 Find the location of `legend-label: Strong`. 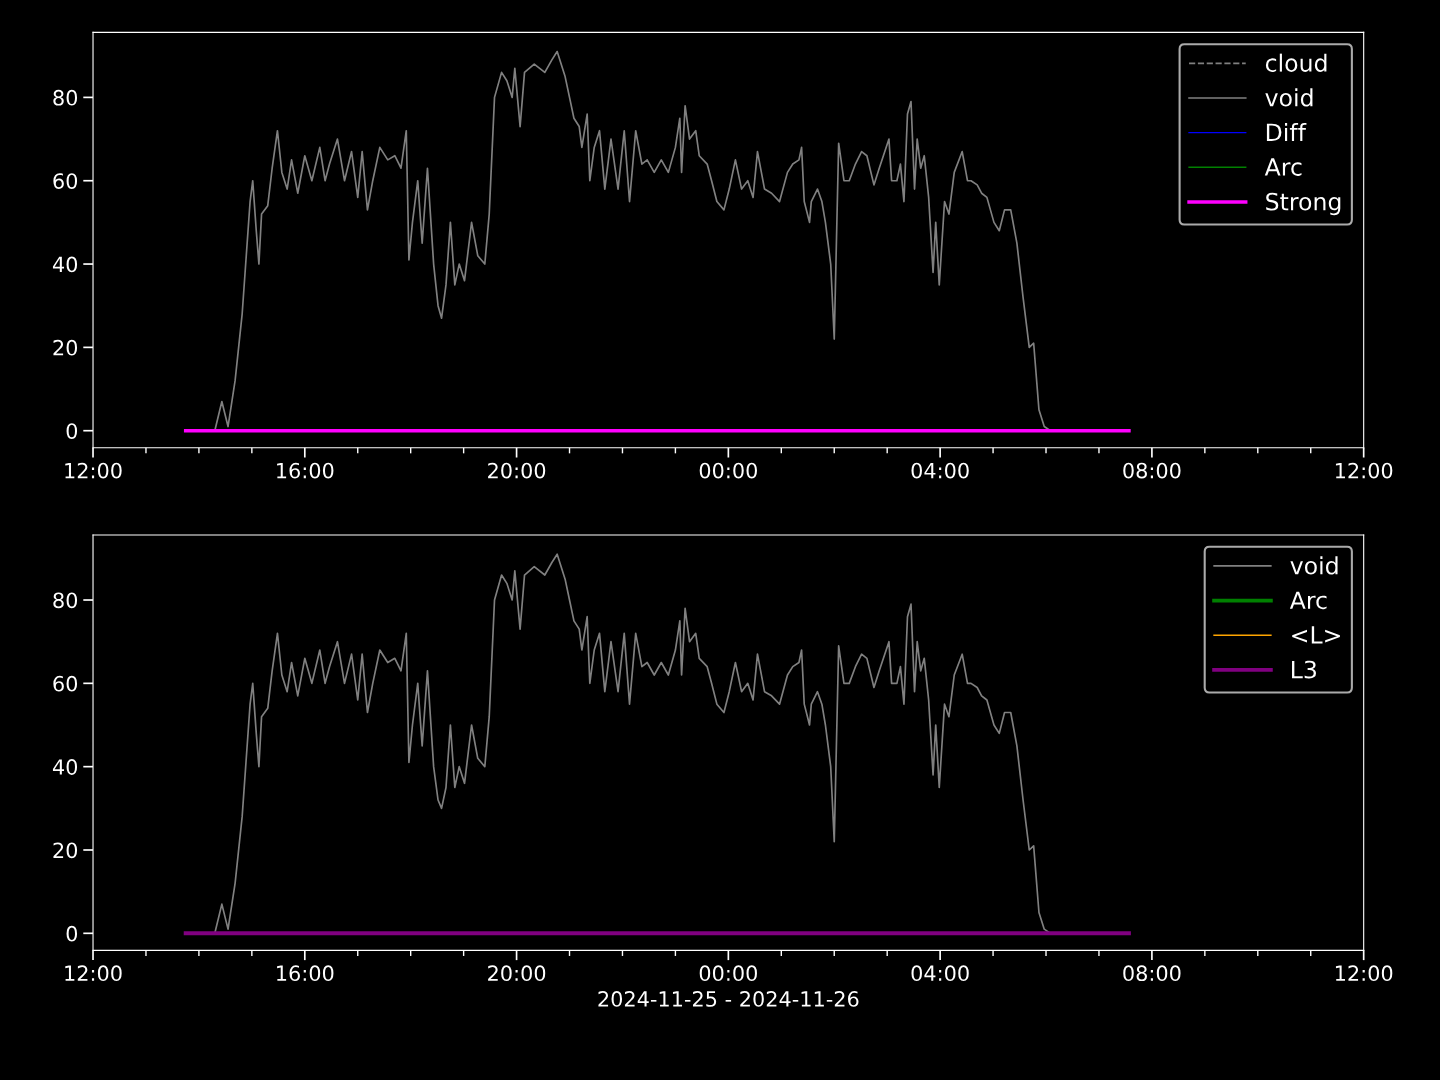

legend-label: Strong is located at coordinates (1303, 204).